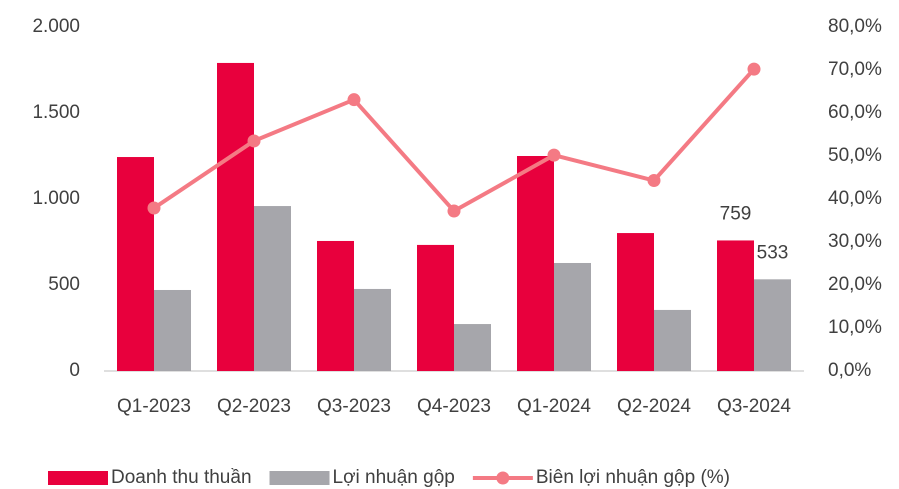 The width and height of the screenshot is (899, 489). Describe the element at coordinates (354, 406) in the screenshot. I see `x-tick-label: Q3-2023` at that location.